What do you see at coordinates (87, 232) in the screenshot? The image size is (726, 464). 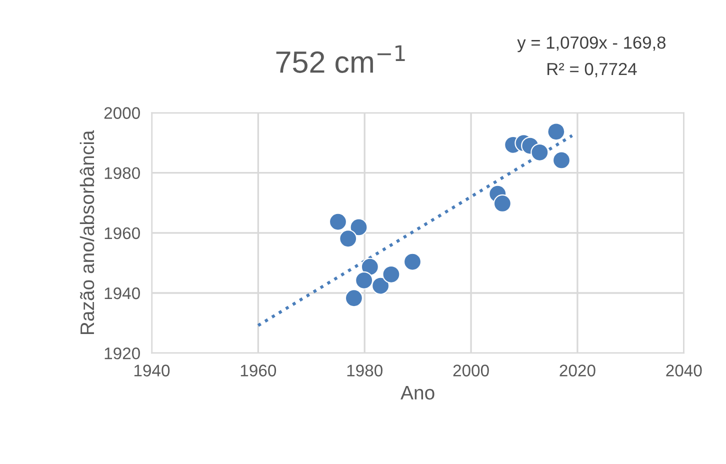 I see `y-axis-title: Razão ano/absorbância` at bounding box center [87, 232].